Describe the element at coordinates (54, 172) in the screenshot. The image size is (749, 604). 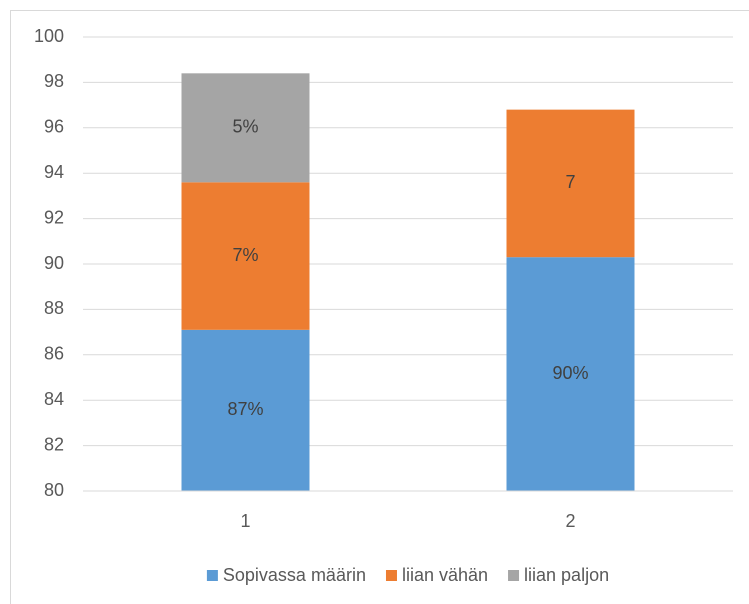
I see `y-tick-label: 94` at that location.